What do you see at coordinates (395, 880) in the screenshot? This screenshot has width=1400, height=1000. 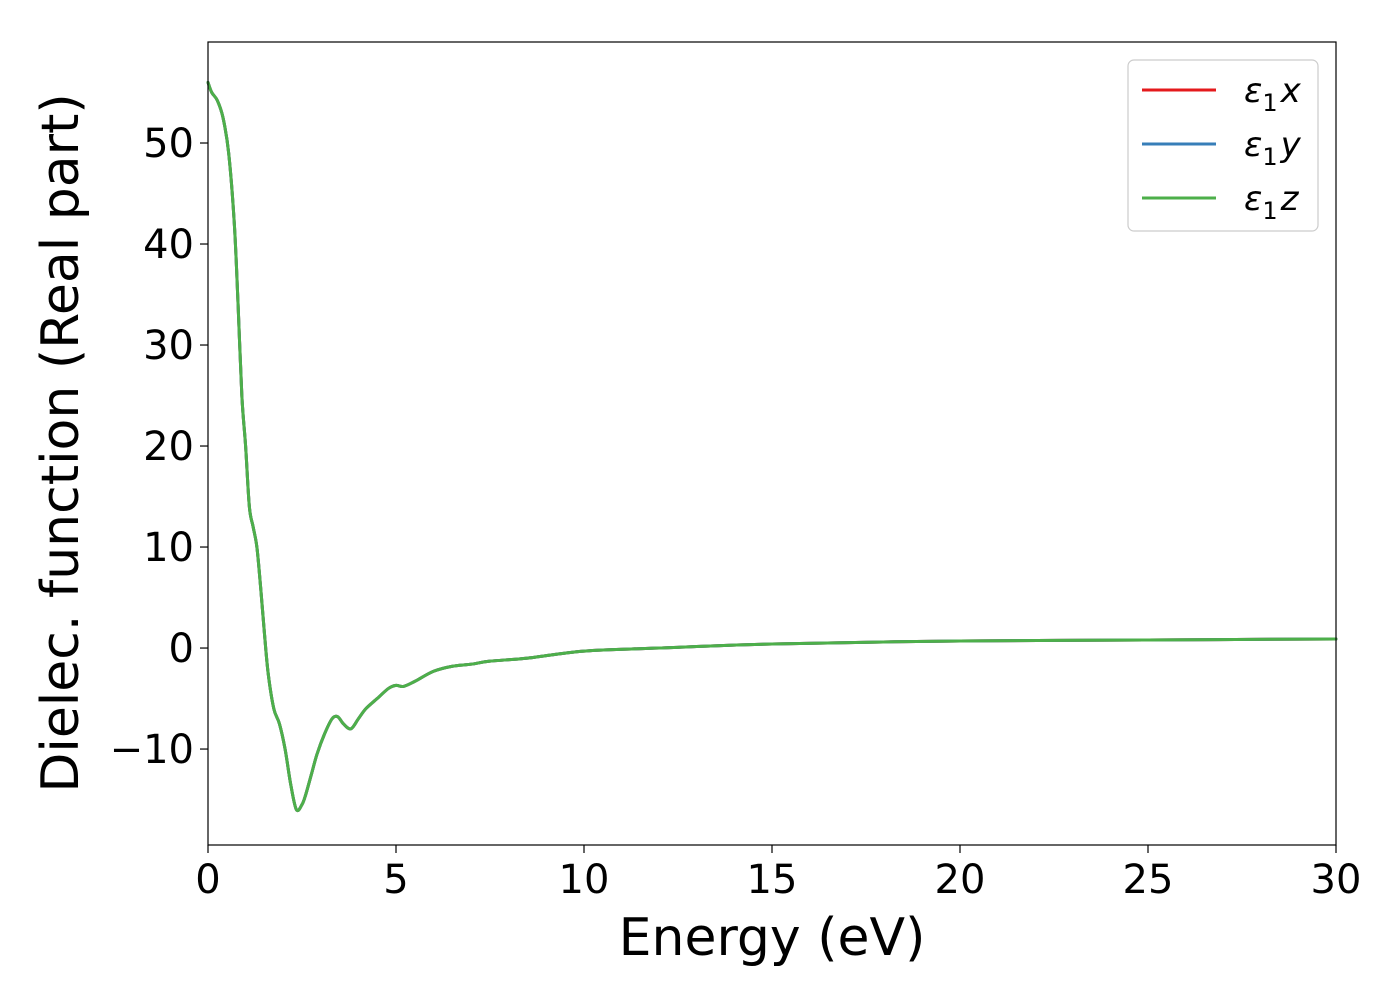 I see `x-tick-label: 5` at bounding box center [395, 880].